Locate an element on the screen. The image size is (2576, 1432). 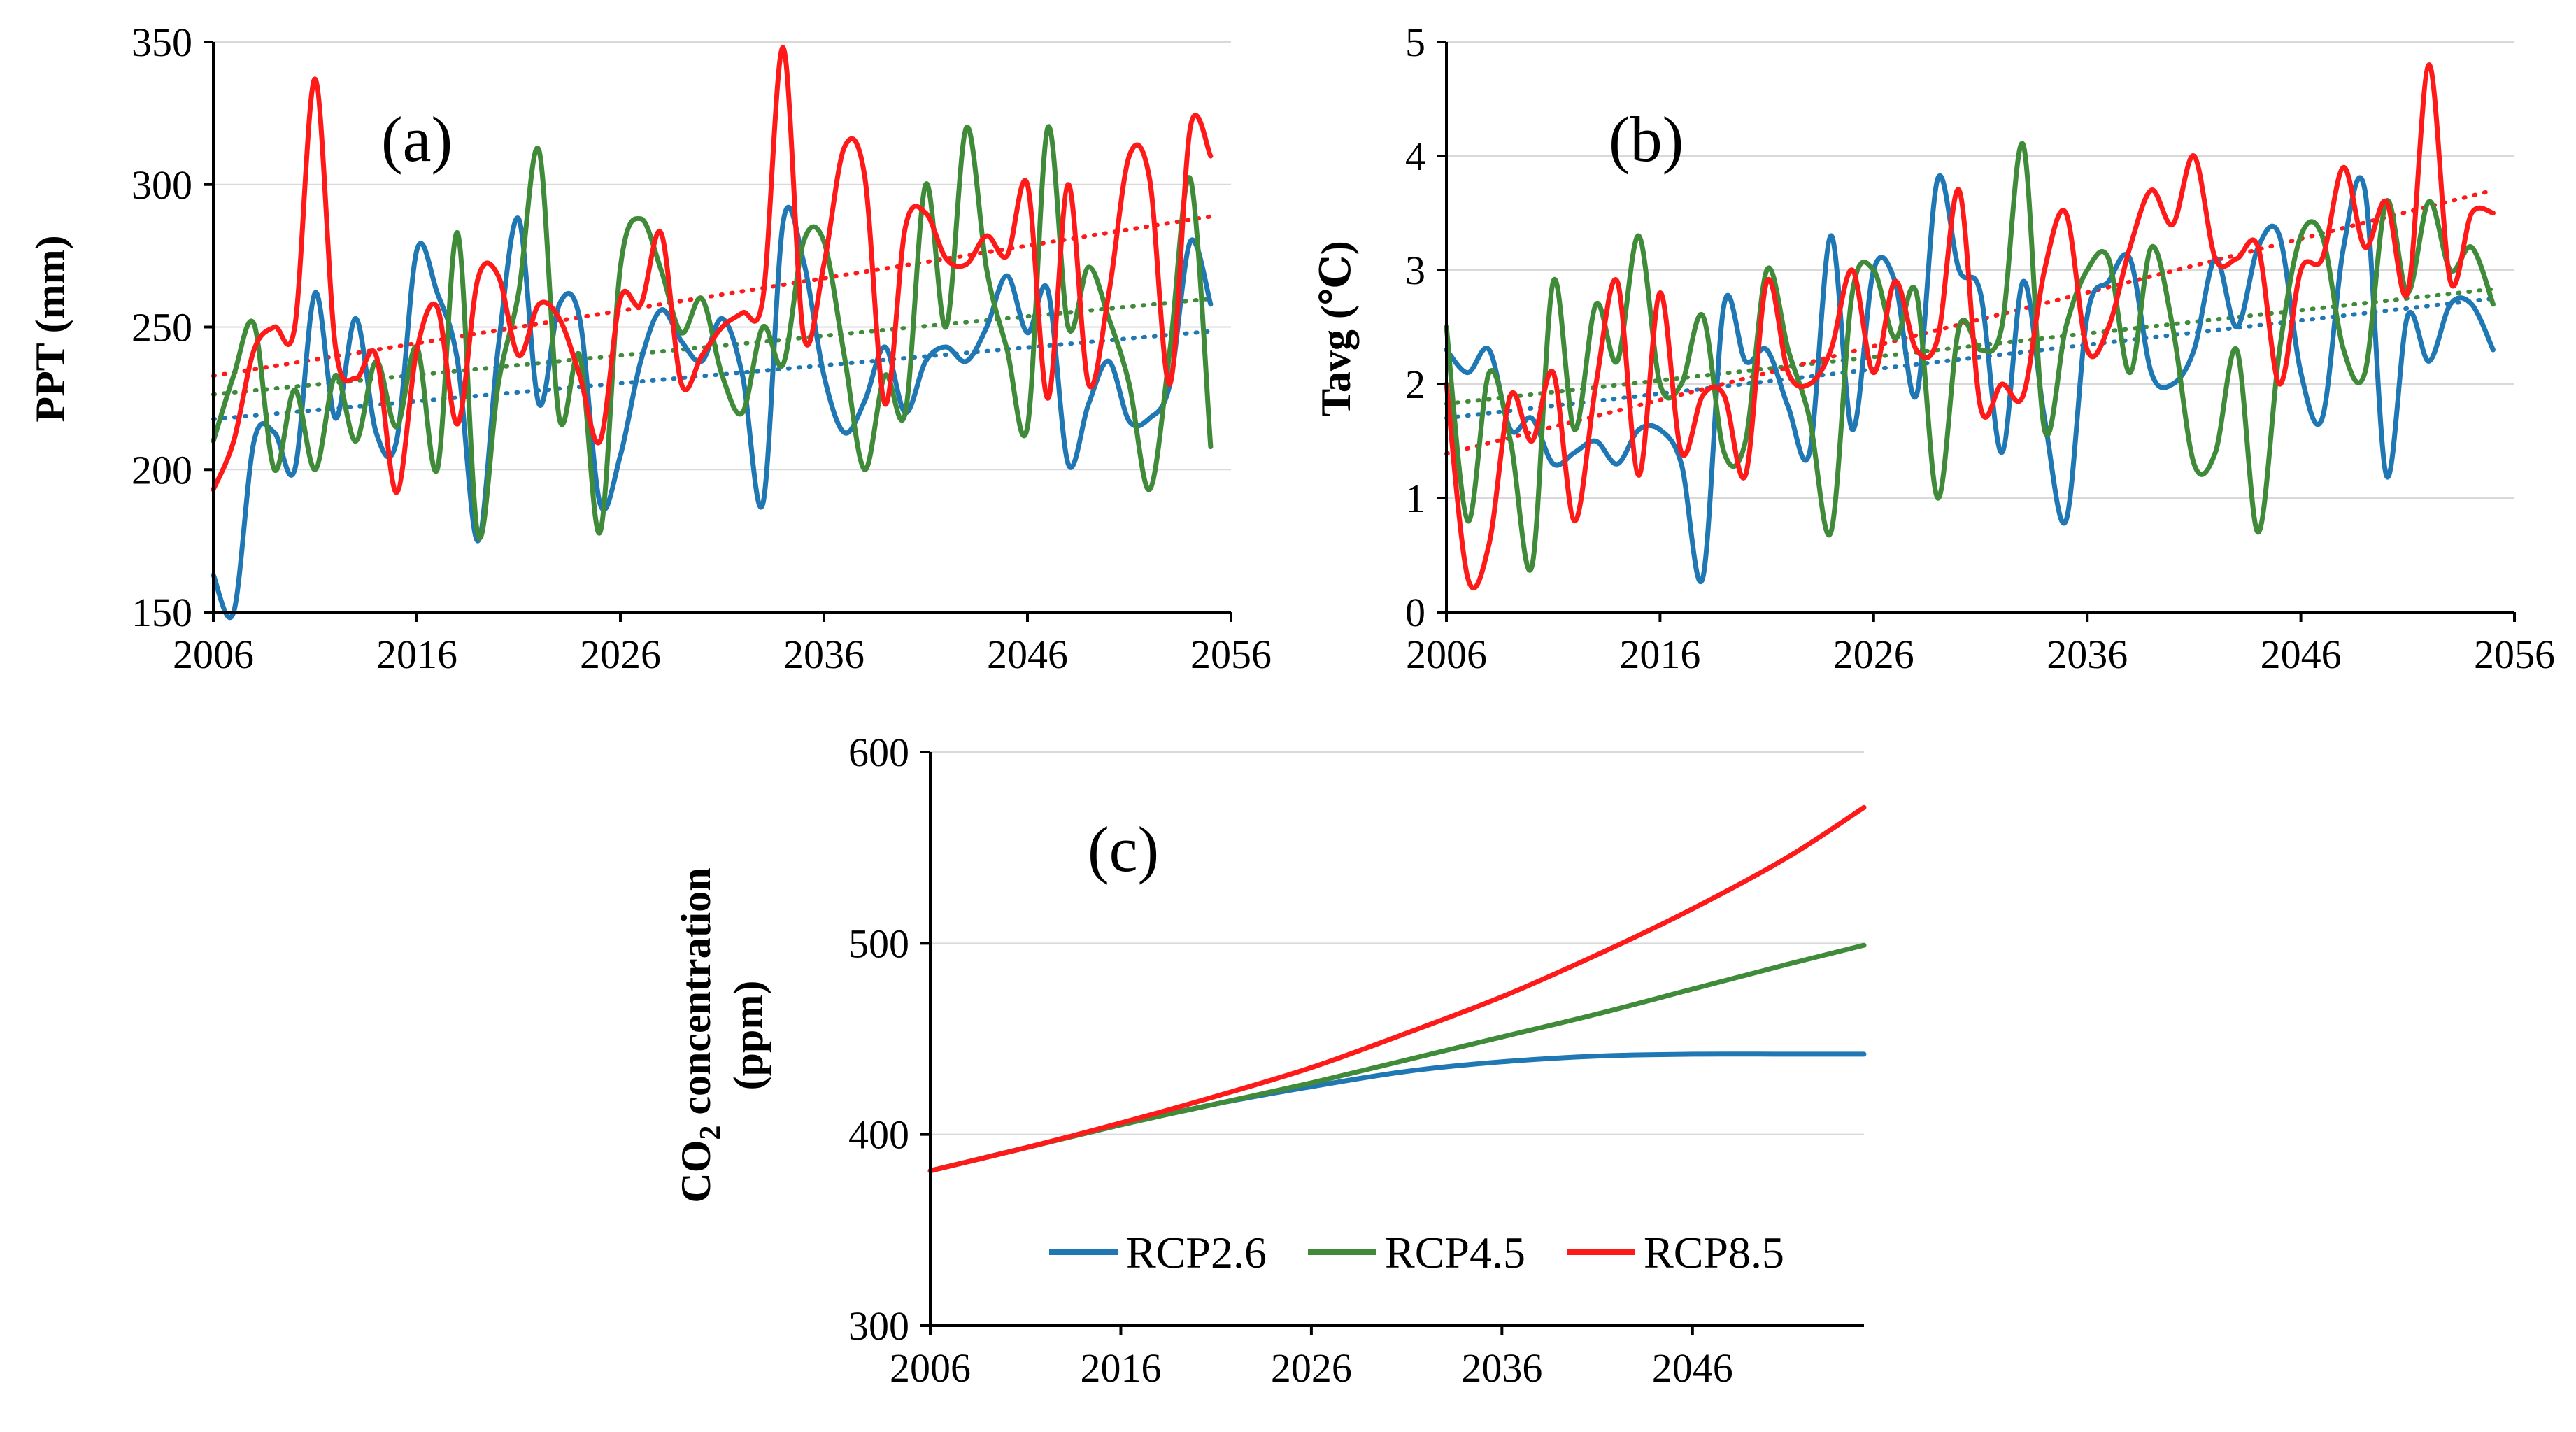
panel-a-y-tick-label: 200 is located at coordinates (161, 469).